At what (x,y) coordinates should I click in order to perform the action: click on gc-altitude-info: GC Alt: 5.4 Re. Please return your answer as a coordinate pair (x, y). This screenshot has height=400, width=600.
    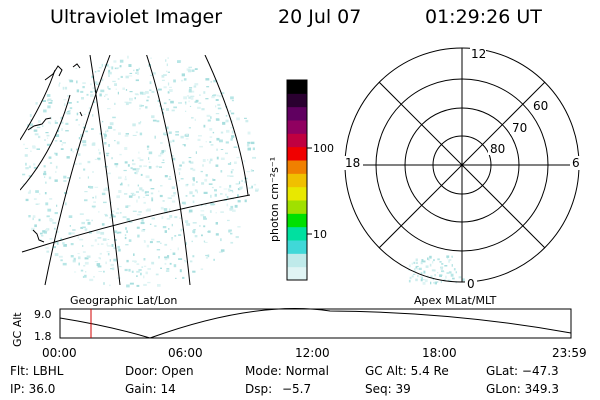
    Looking at the image, I should click on (407, 371).